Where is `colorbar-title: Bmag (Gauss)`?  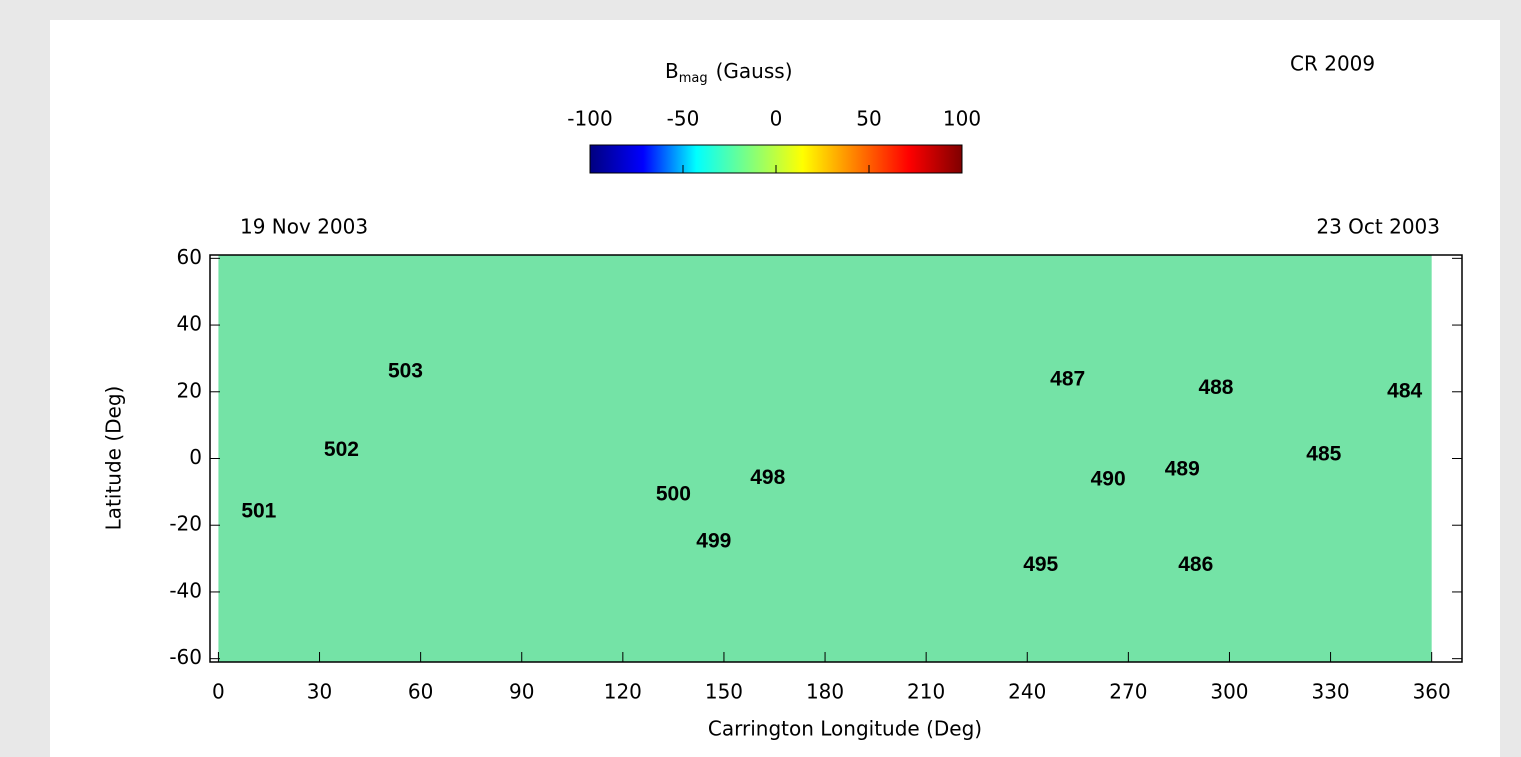 colorbar-title: Bmag (Gauss) is located at coordinates (729, 72).